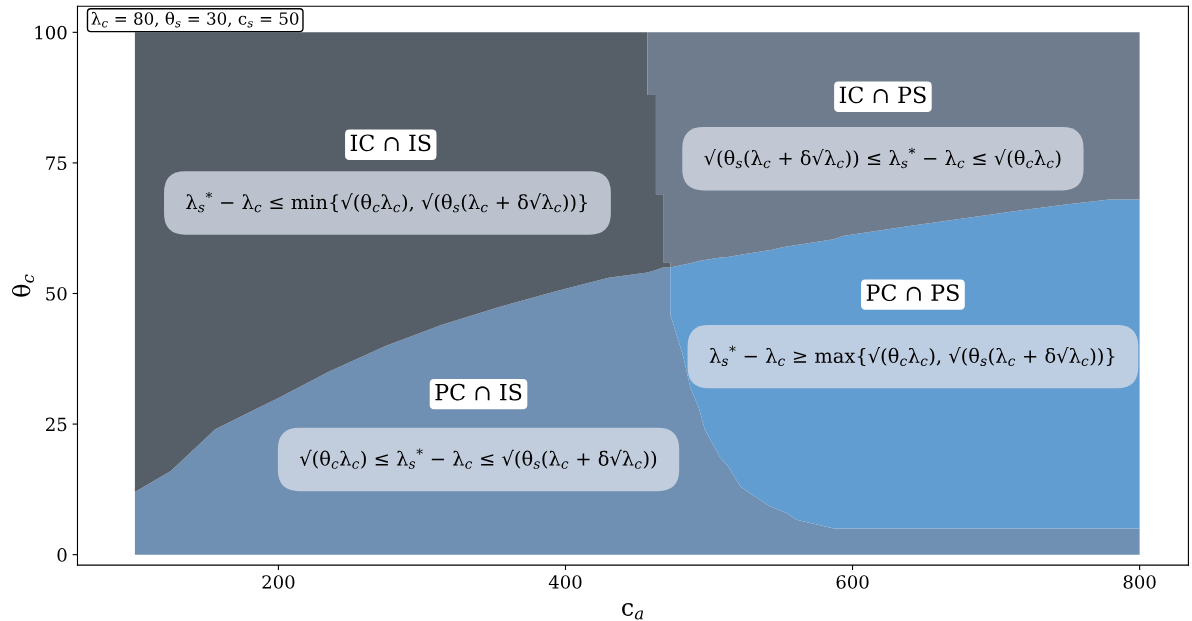  Describe the element at coordinates (478, 392) in the screenshot. I see `annotation: PC ∩ IS` at that location.